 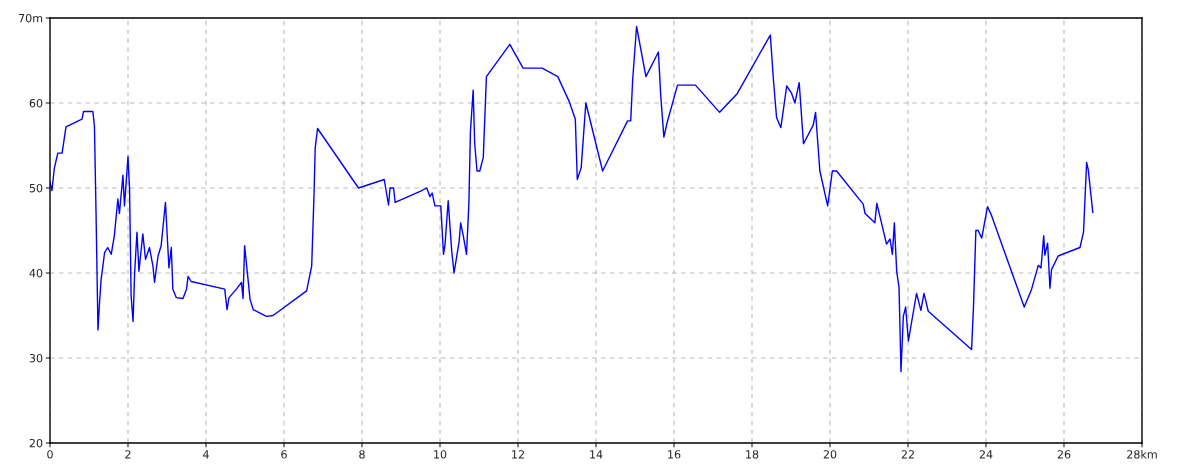 What do you see at coordinates (36, 103) in the screenshot?
I see `y-tick-label: 60` at bounding box center [36, 103].